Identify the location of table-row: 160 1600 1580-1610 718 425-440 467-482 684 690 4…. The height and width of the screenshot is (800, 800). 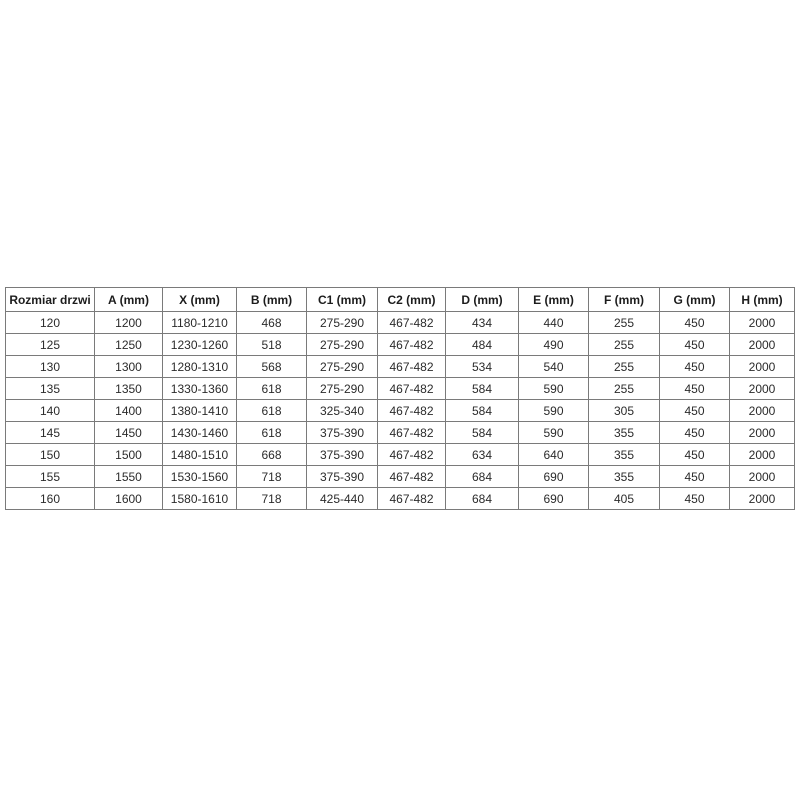
(400, 498).